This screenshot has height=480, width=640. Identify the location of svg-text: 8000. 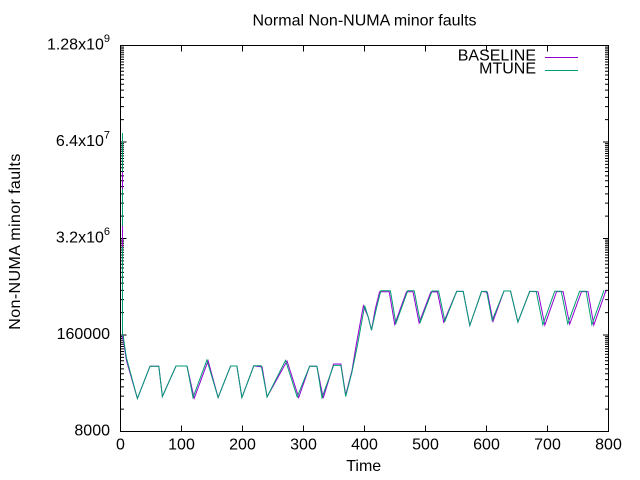
(92, 431).